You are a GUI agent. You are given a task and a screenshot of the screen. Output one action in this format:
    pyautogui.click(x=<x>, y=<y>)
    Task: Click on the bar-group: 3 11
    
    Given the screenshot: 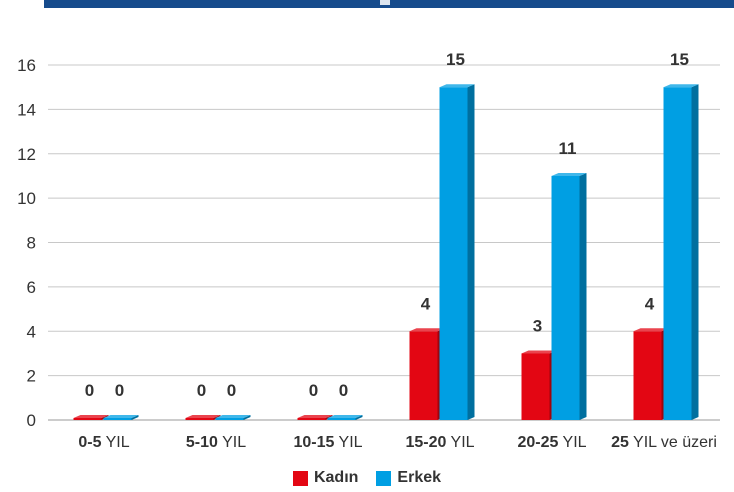 What is the action you would take?
    pyautogui.click(x=554, y=279)
    